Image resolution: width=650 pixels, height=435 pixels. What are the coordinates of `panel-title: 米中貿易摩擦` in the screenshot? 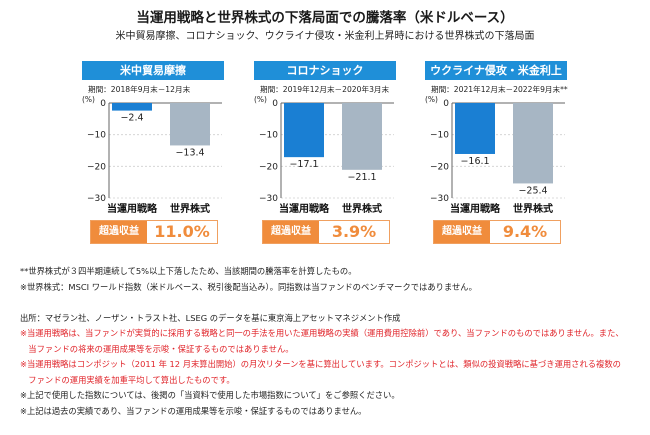 It's located at (153, 70).